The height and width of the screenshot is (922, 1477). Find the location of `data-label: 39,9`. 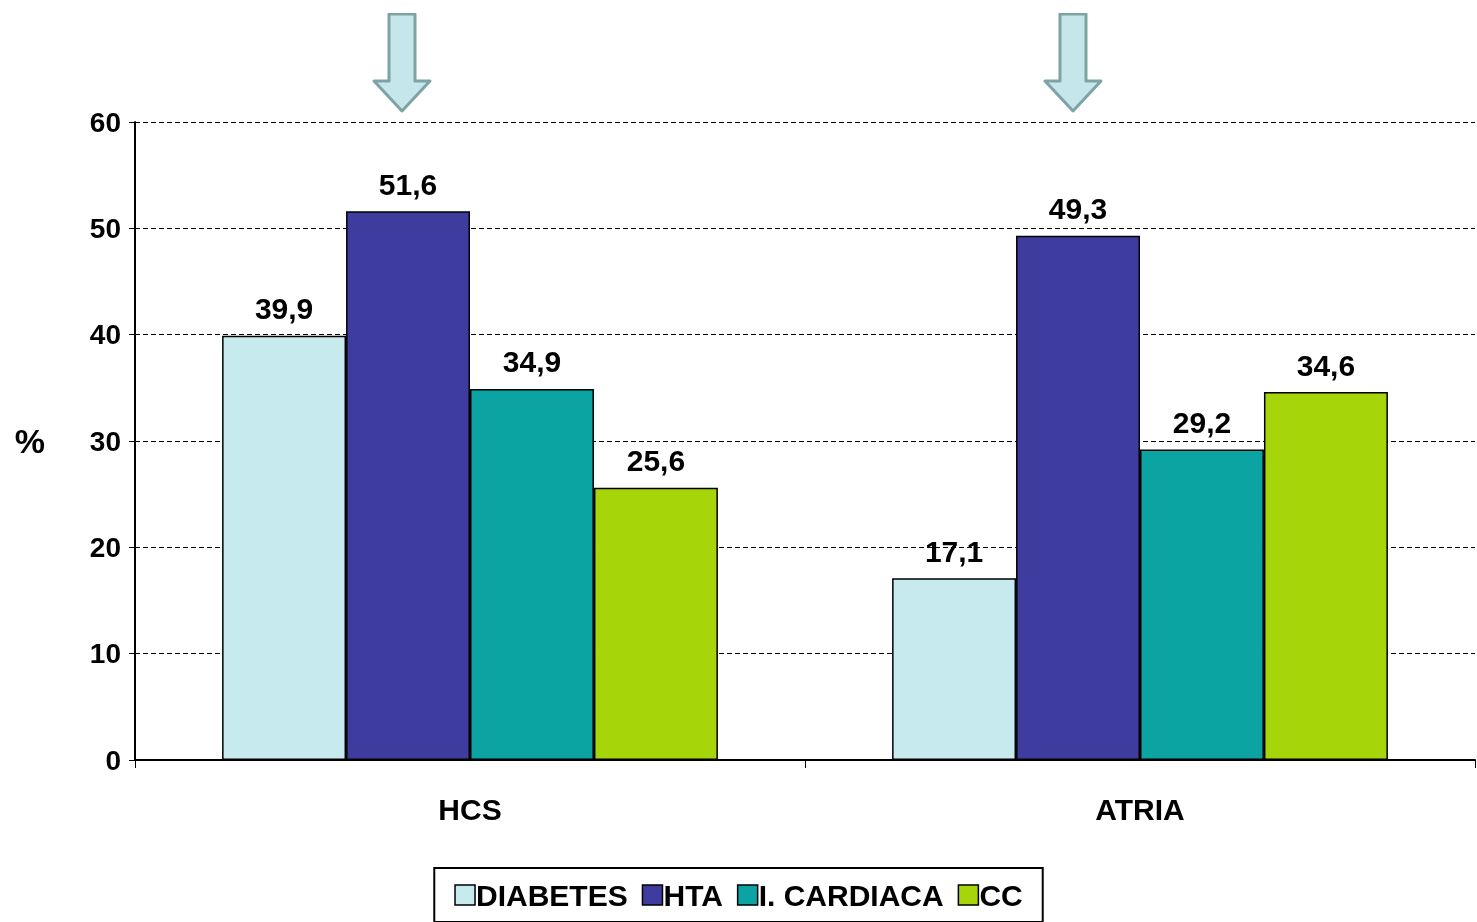

data-label: 39,9 is located at coordinates (284, 309).